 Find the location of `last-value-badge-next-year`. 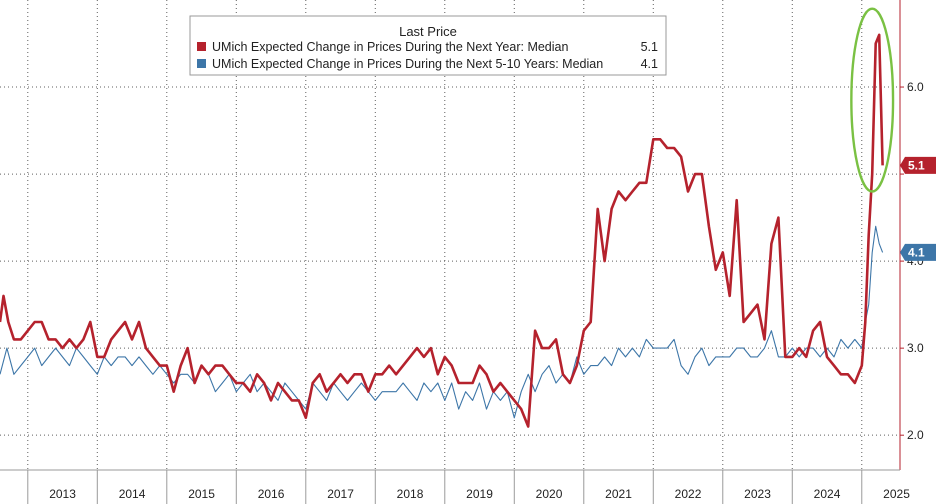

last-value-badge-next-year is located at coordinates (918, 165).